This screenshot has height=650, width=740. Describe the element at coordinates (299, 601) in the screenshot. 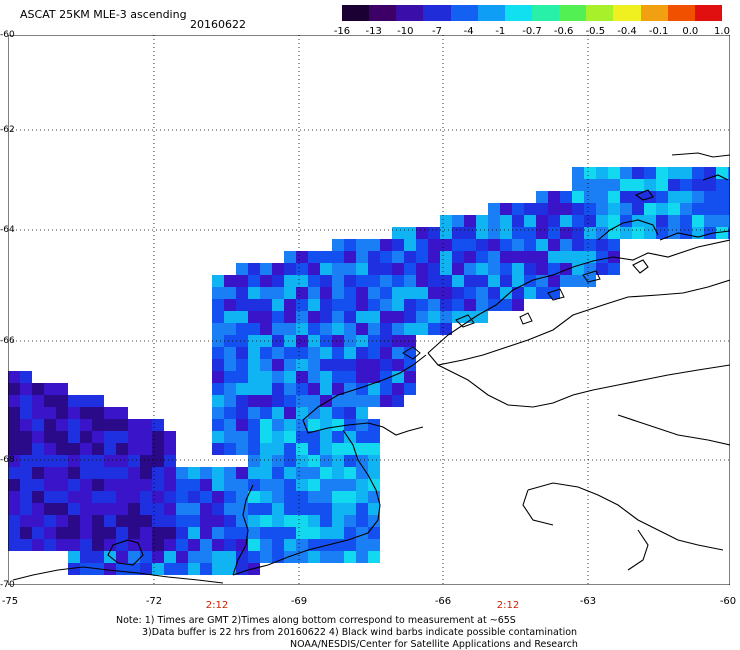

I see `lon-label: -69` at that location.